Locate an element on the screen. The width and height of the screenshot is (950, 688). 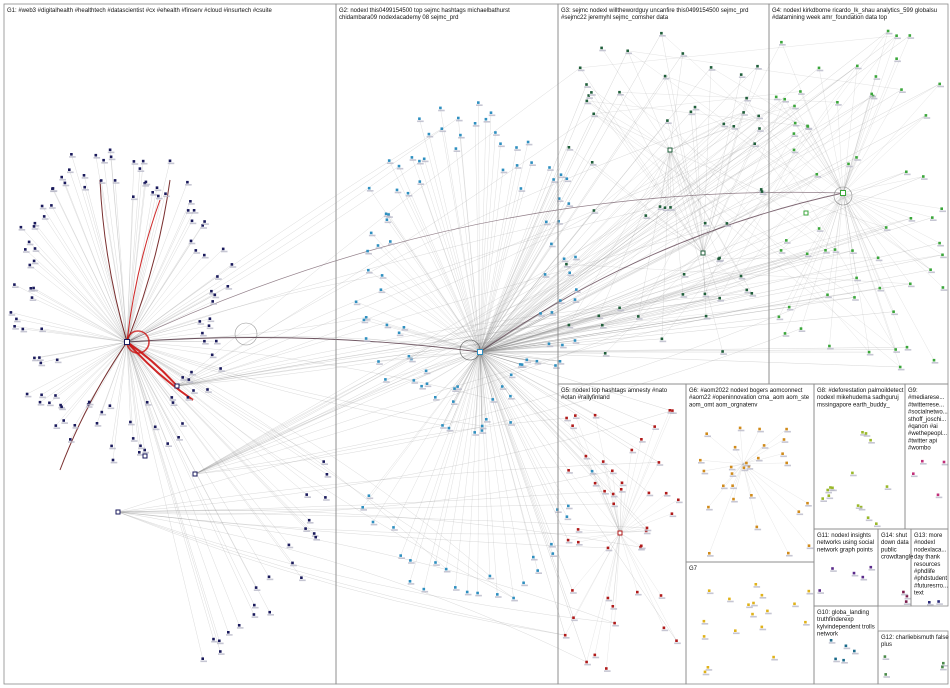
group-label-G7: G7 is located at coordinates (693, 569).